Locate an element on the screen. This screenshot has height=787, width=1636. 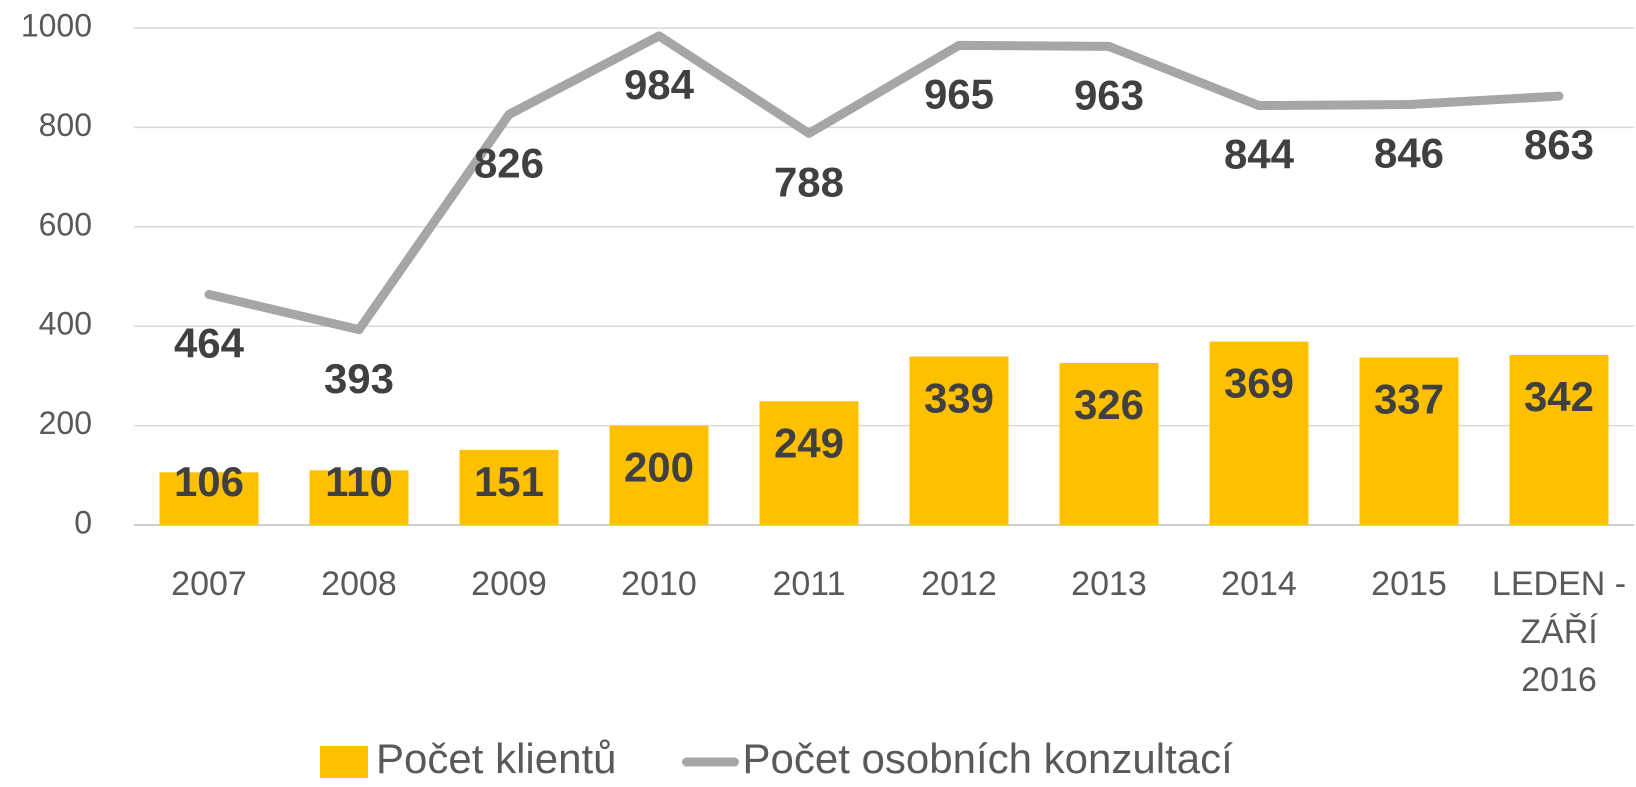
data-label: 342 is located at coordinates (1559, 396).